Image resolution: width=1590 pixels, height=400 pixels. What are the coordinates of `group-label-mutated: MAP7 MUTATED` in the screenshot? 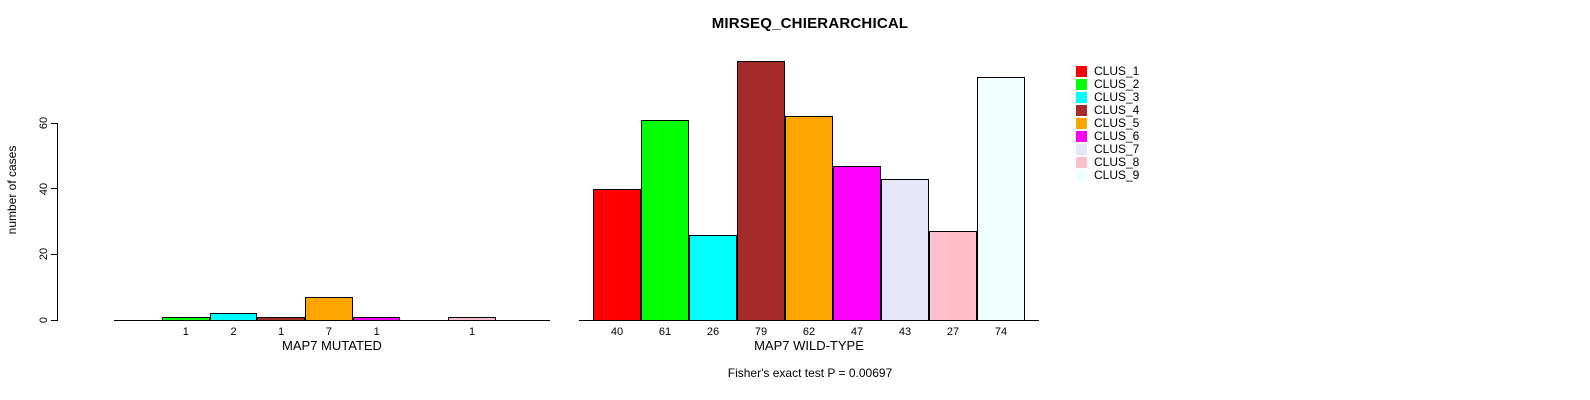 It's located at (332, 345).